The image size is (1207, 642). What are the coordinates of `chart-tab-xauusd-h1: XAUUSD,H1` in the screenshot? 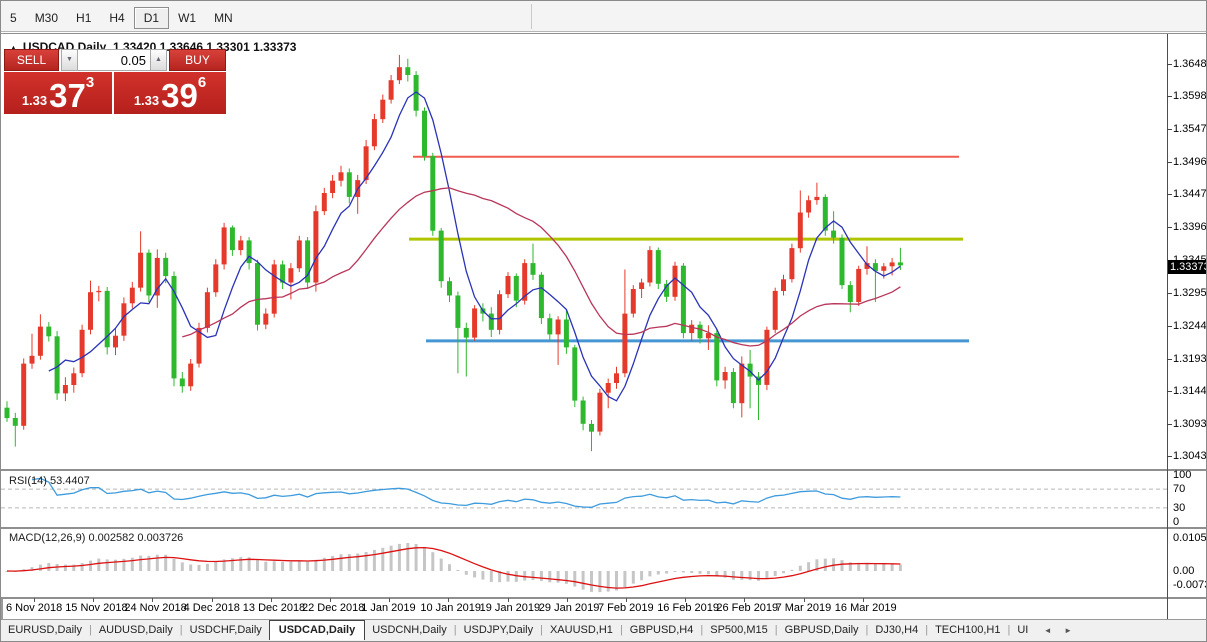 It's located at (581, 630).